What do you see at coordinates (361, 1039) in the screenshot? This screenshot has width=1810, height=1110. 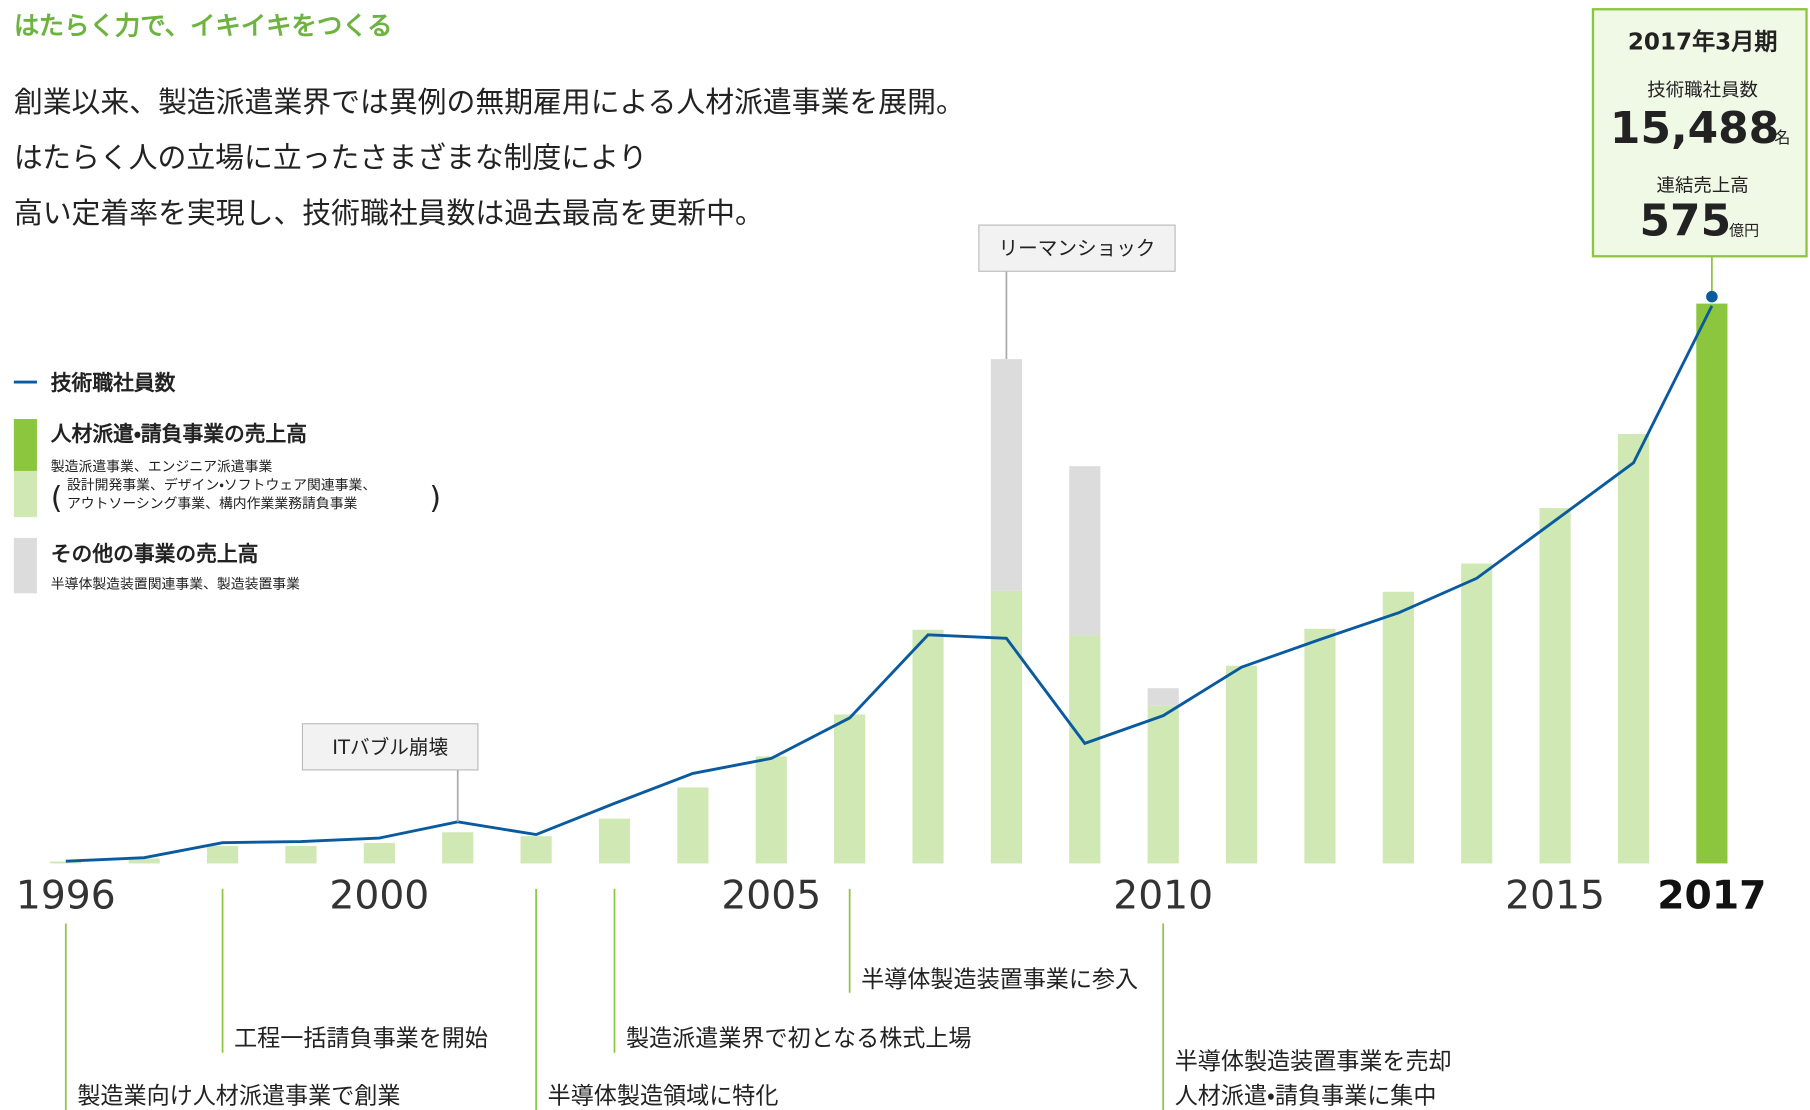 I see `event-label: 工程一括請負事業を開始` at bounding box center [361, 1039].